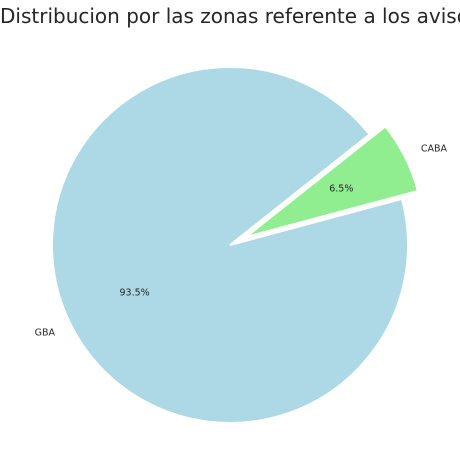  I want to click on percent-label-gba: 93.5%, so click(134, 292).